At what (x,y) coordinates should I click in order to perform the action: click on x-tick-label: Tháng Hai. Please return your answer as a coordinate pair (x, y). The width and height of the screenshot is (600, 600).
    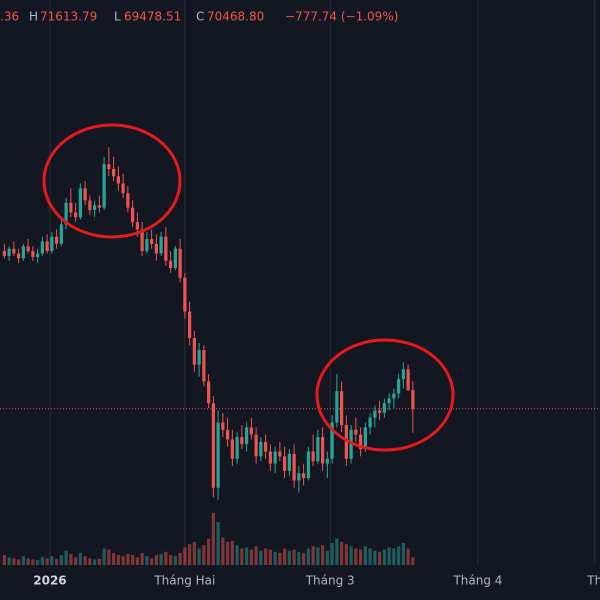
    Looking at the image, I should click on (184, 581).